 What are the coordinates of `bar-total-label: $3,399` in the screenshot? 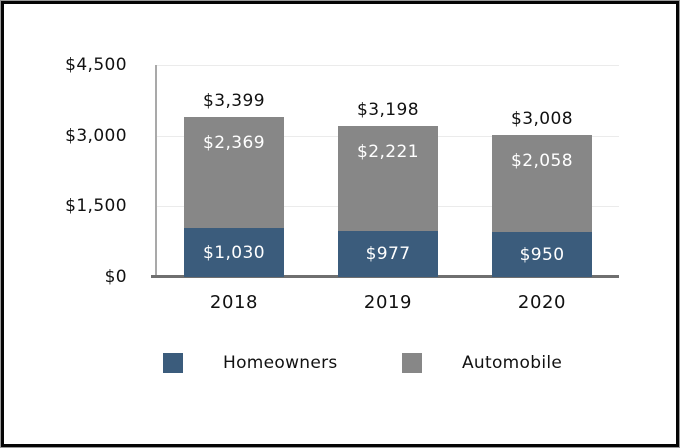 It's located at (234, 100).